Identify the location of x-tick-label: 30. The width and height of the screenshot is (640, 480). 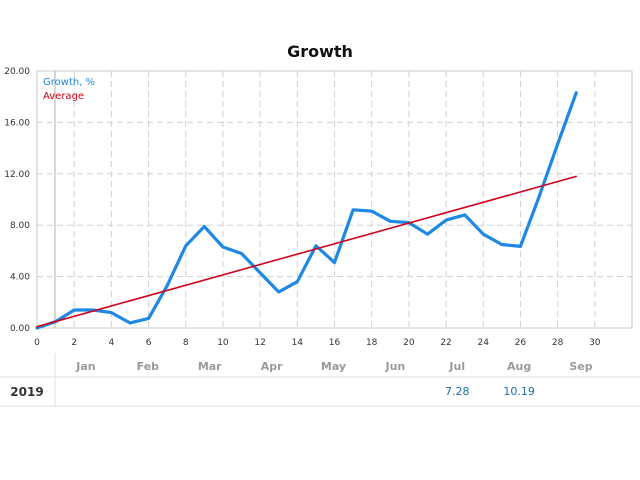
(595, 343).